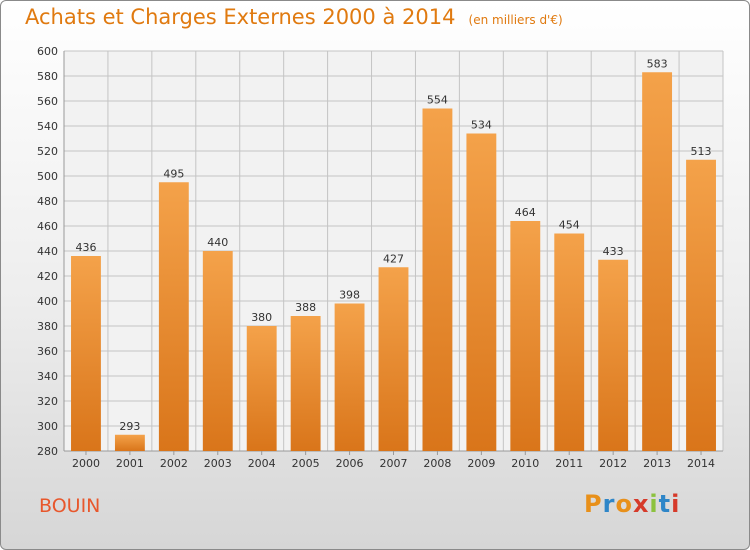 The height and width of the screenshot is (550, 750). I want to click on y-tick-label: 340, so click(47, 376).